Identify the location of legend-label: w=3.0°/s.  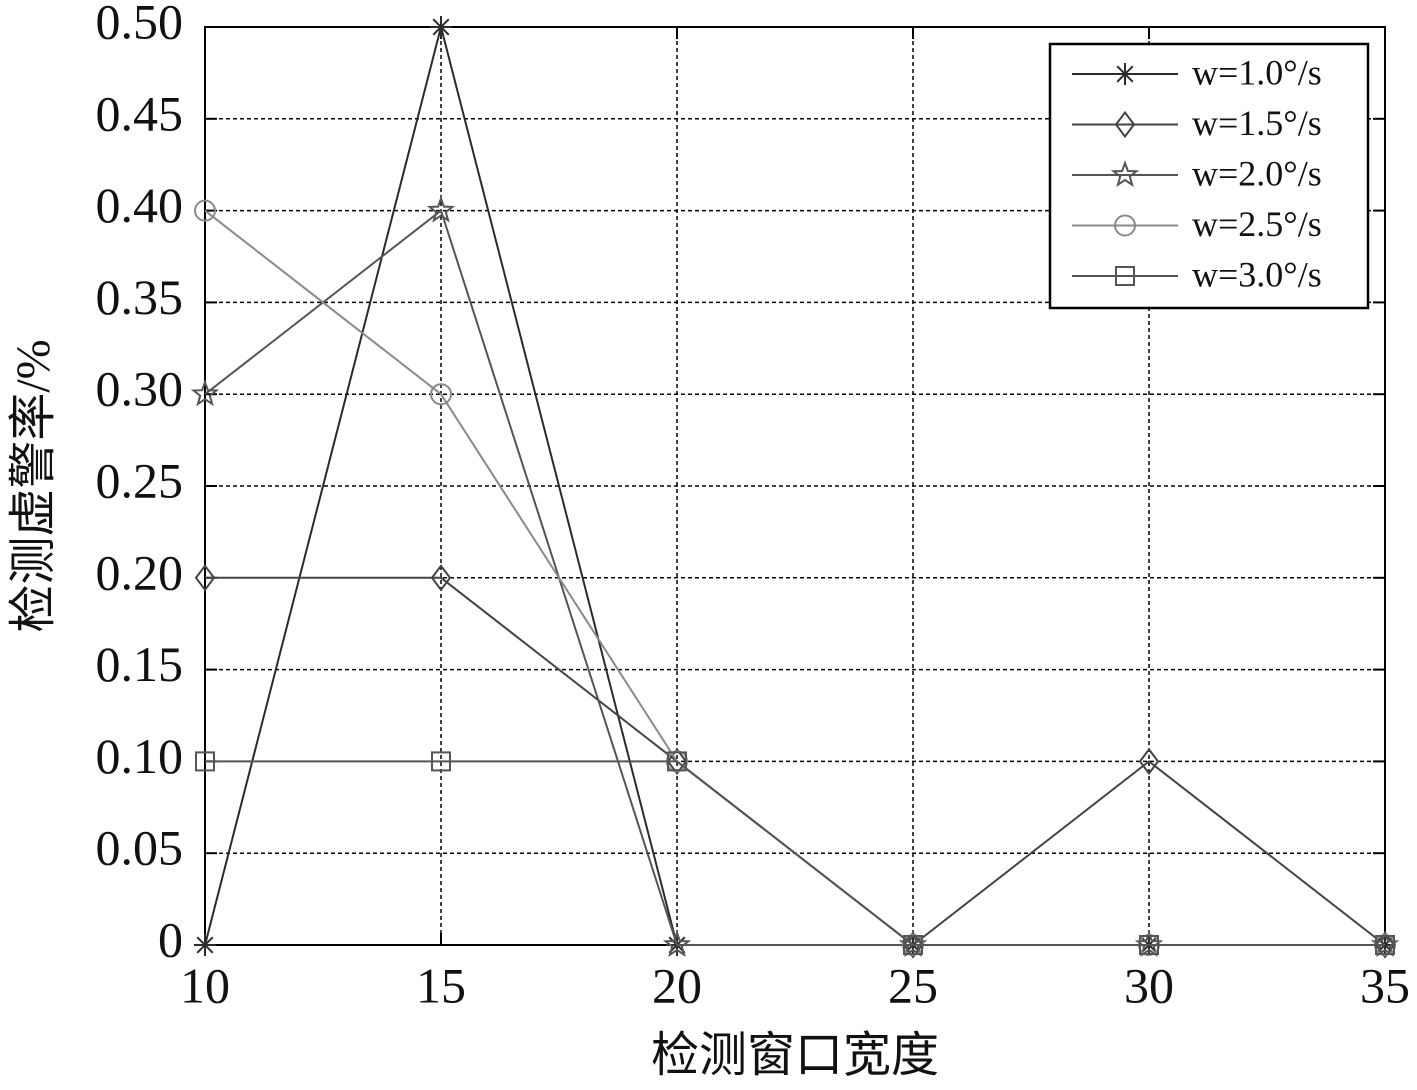
(1257, 274).